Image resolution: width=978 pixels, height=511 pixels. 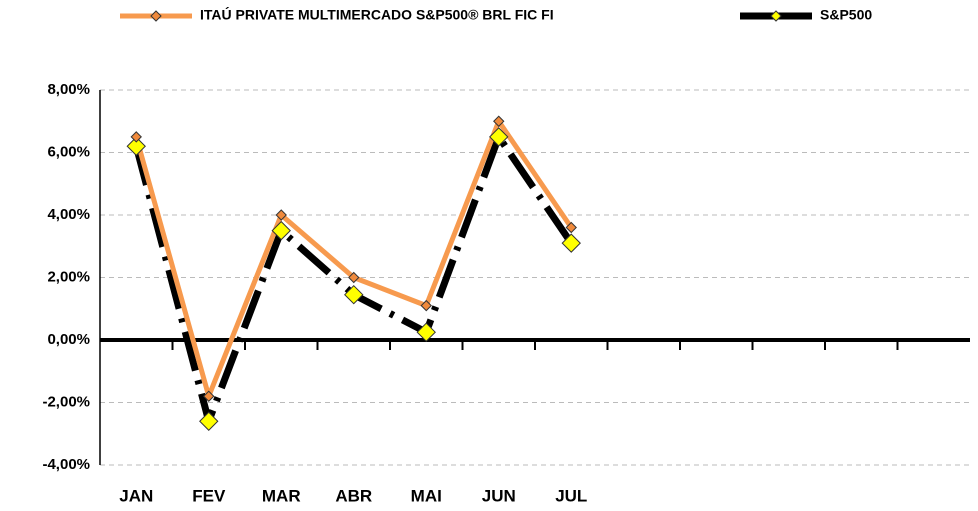 I want to click on x-tick-label: MAR, so click(x=281, y=495).